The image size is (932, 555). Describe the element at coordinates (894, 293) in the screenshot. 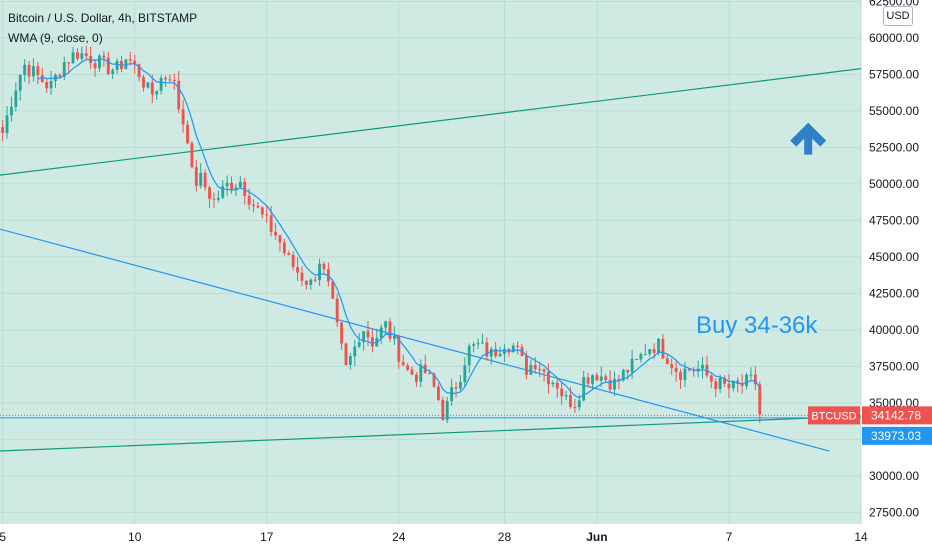

I see `price-tick-label: 42500.00` at that location.